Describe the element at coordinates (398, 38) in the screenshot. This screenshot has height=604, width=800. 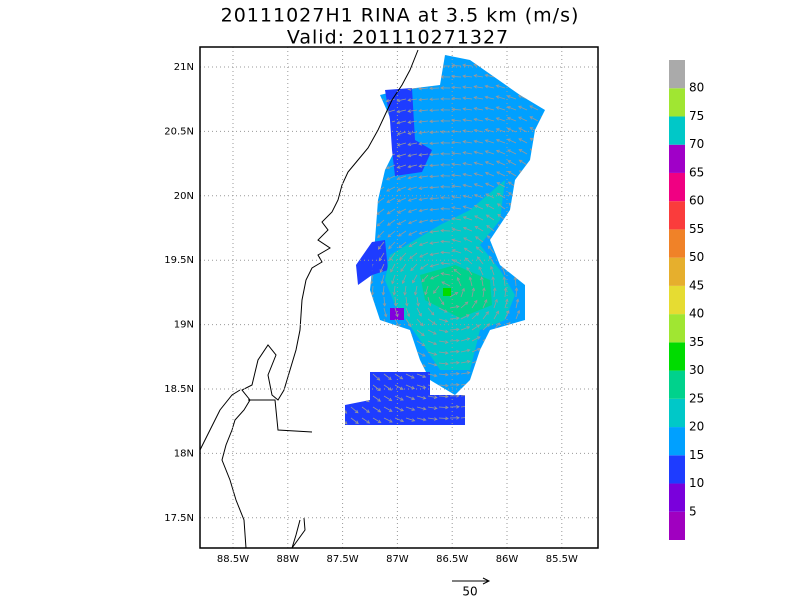
I see `subtitle: Valid: 201110271327` at that location.